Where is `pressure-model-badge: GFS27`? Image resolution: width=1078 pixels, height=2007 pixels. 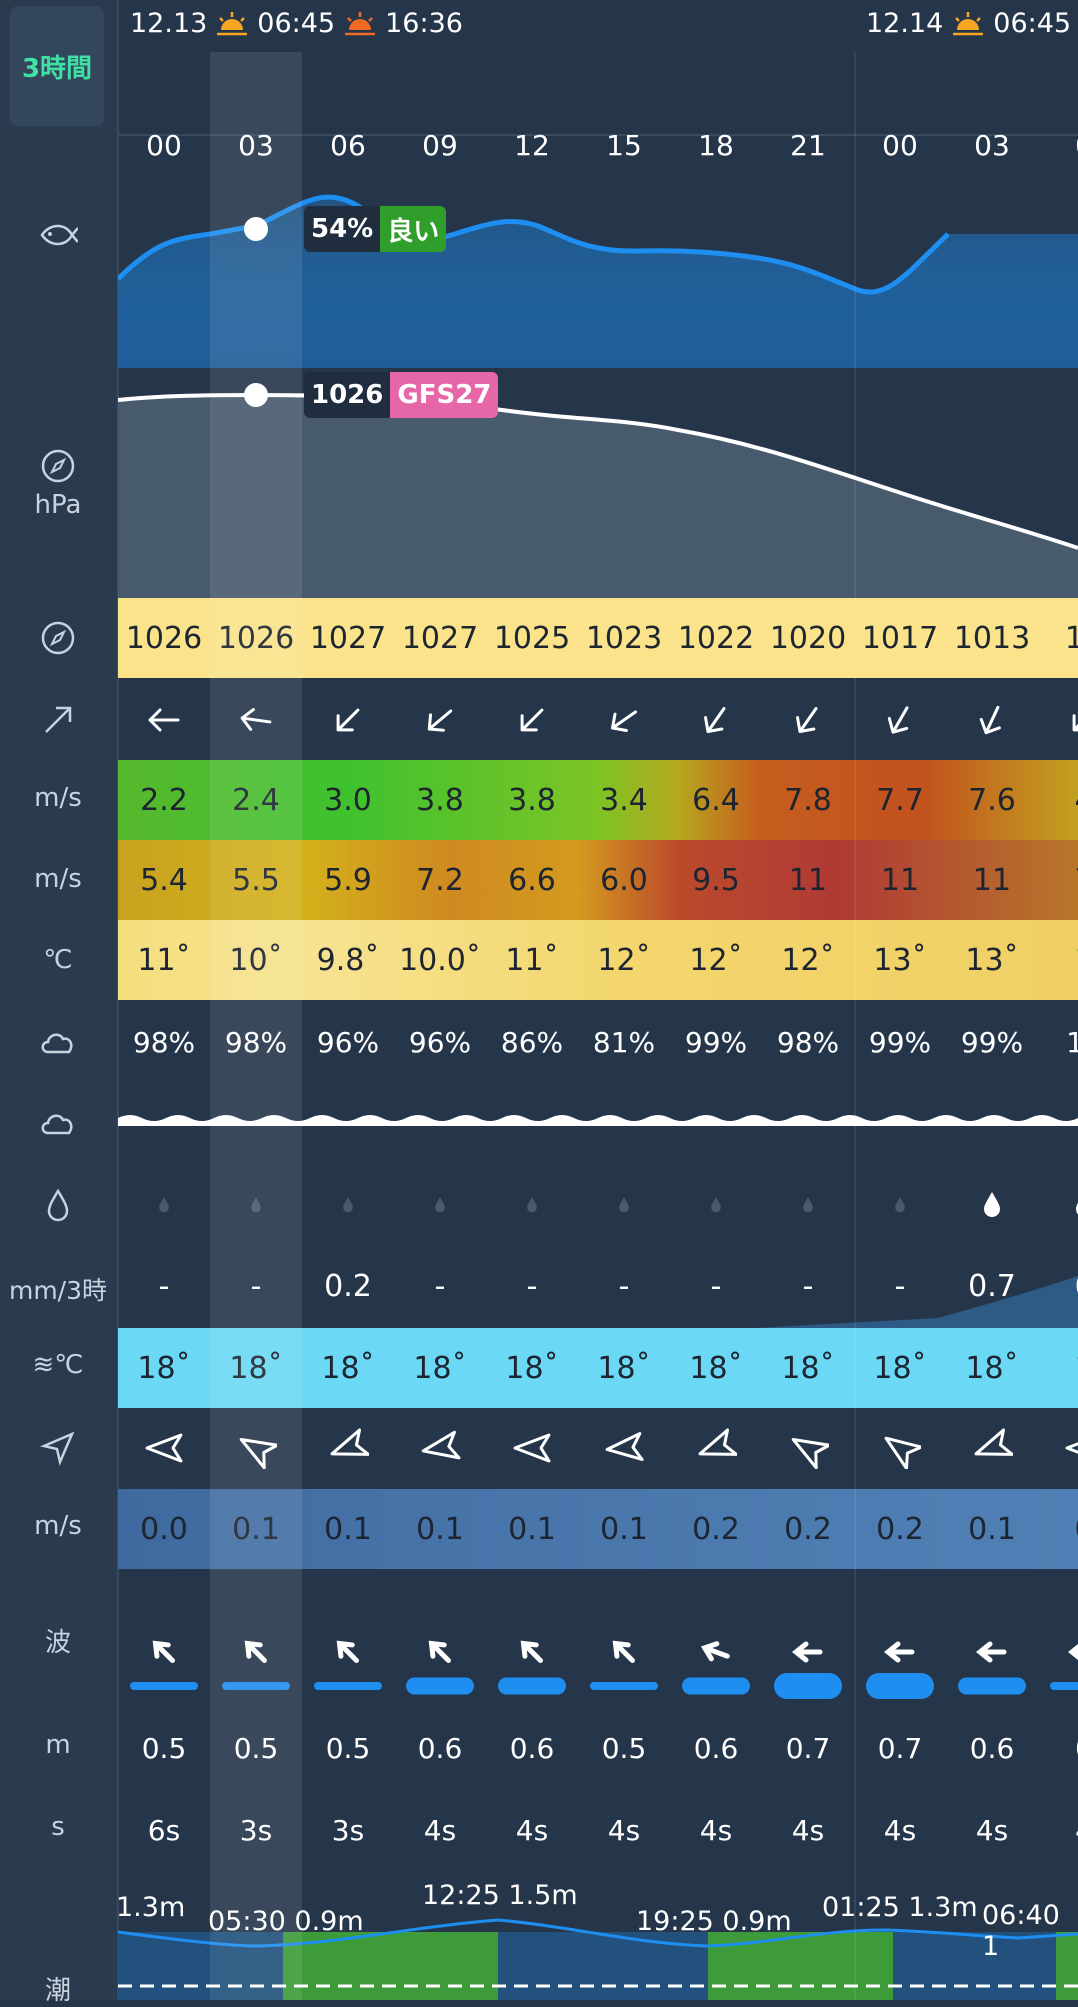 pressure-model-badge: GFS27 is located at coordinates (444, 395).